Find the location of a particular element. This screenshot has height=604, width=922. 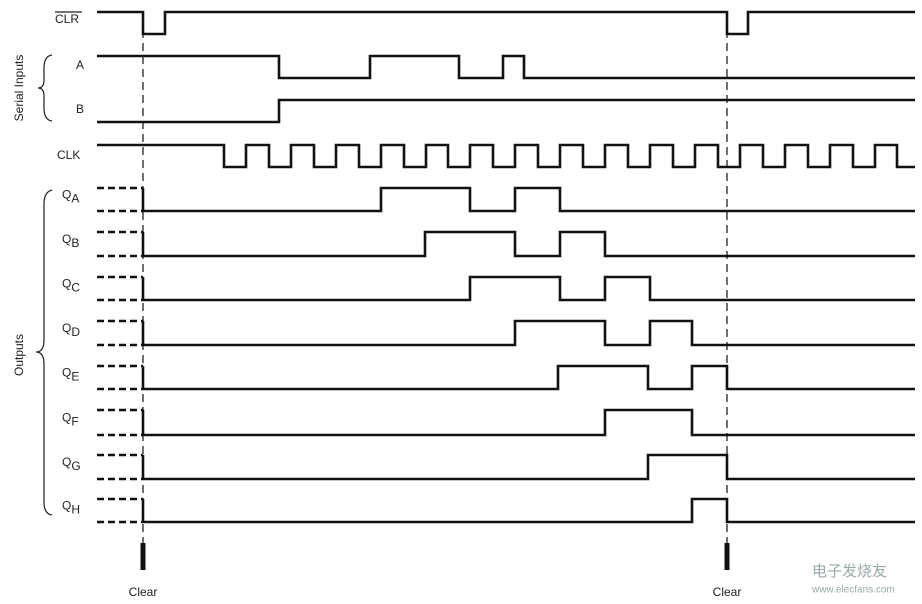

input-labels: CLR A B CLK Serial Inputs Outputs is located at coordinates (48, 263).